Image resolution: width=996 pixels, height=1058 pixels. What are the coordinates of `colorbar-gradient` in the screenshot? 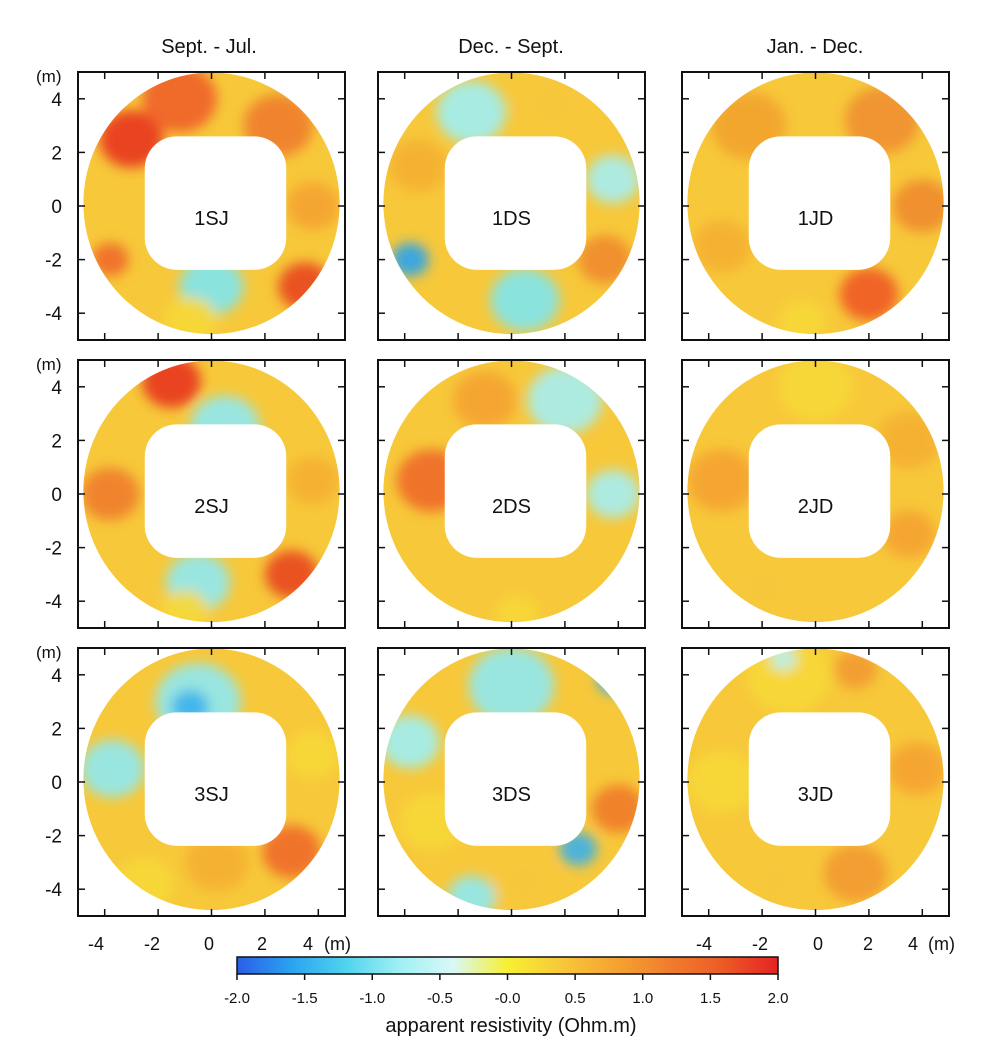 It's located at (507, 965).